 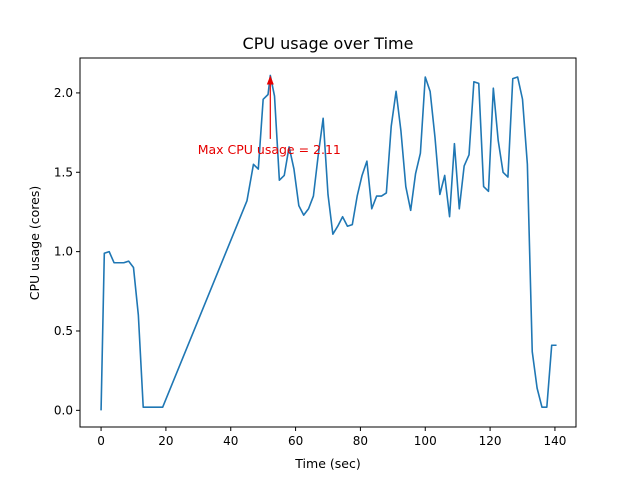 I want to click on x-tick-label: 40, so click(x=230, y=441).